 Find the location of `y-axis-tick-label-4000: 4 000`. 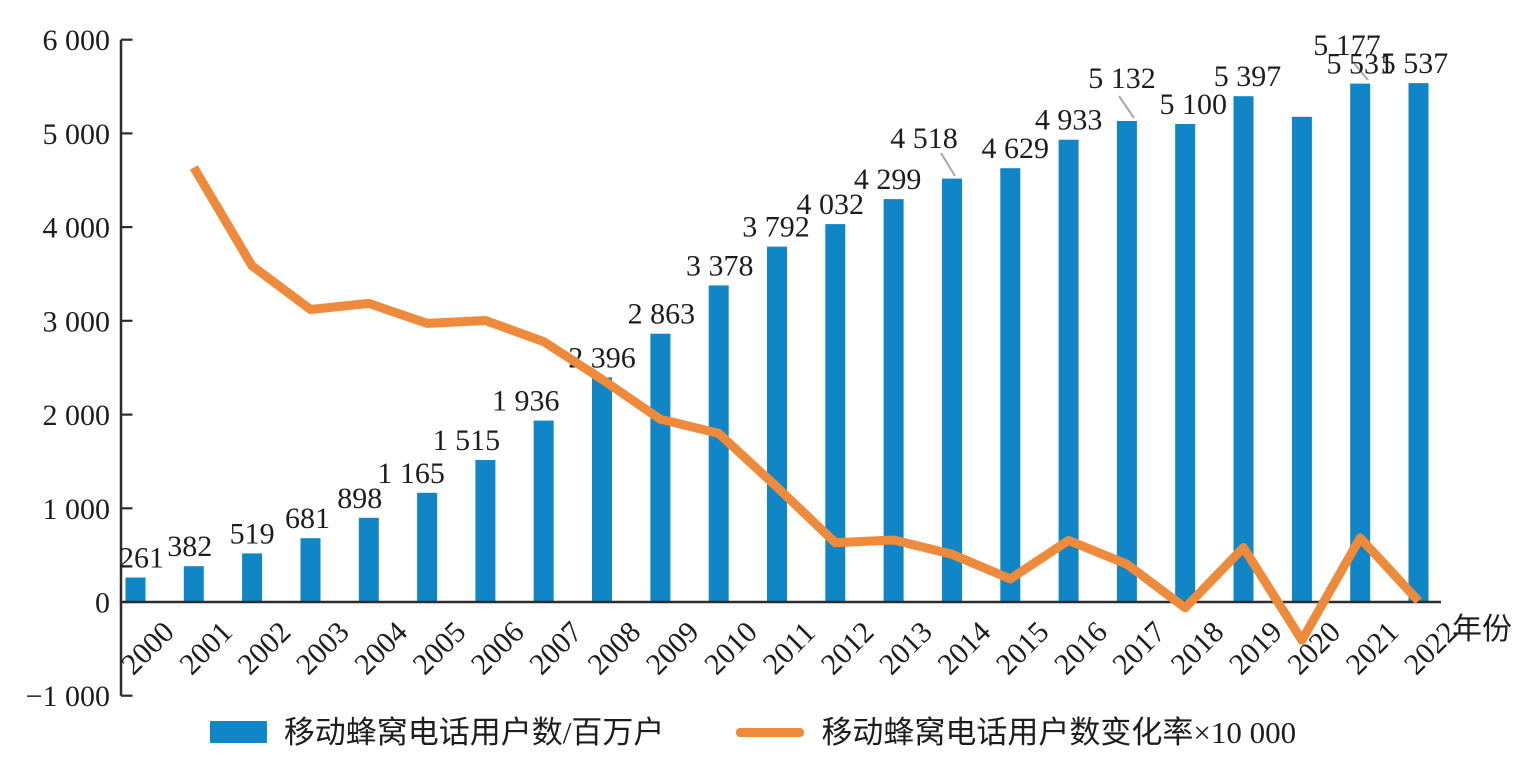

y-axis-tick-label-4000: 4 000 is located at coordinates (77, 228).